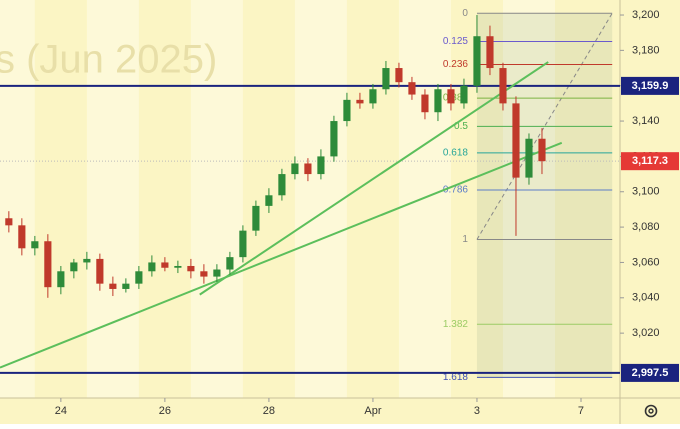  I want to click on level-label: 2,997.5, so click(650, 373).